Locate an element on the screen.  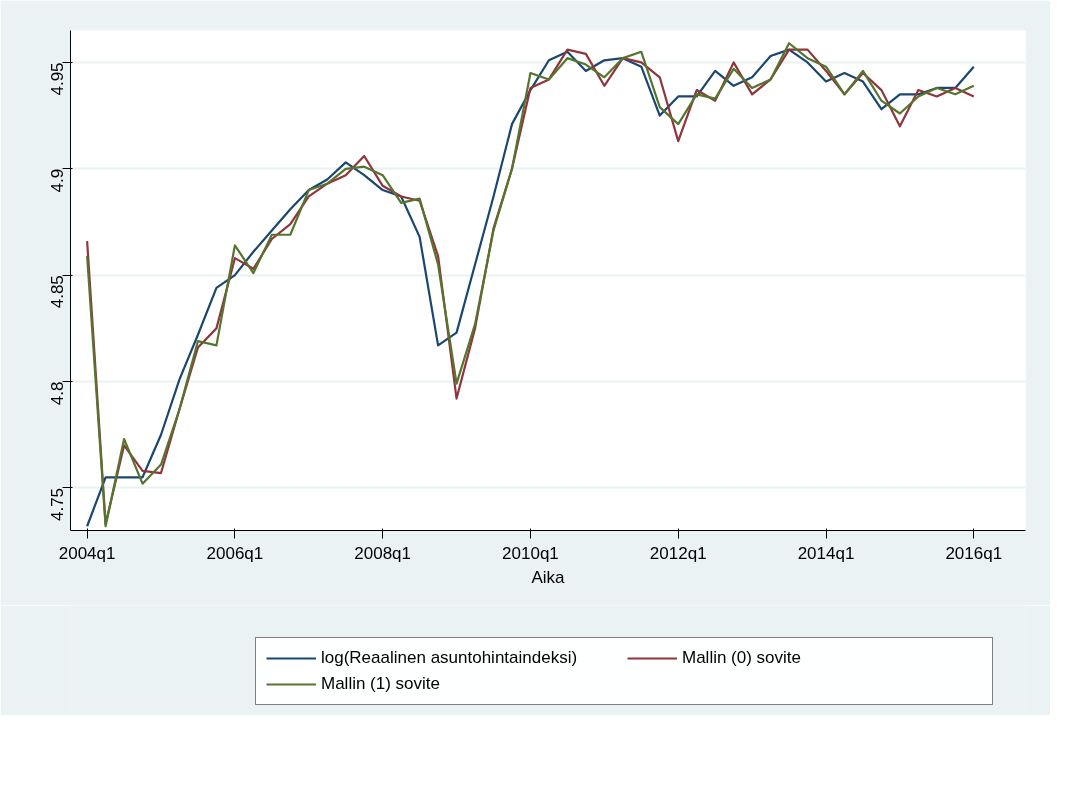
x-tick-label: 2014q1 is located at coordinates (826, 553).